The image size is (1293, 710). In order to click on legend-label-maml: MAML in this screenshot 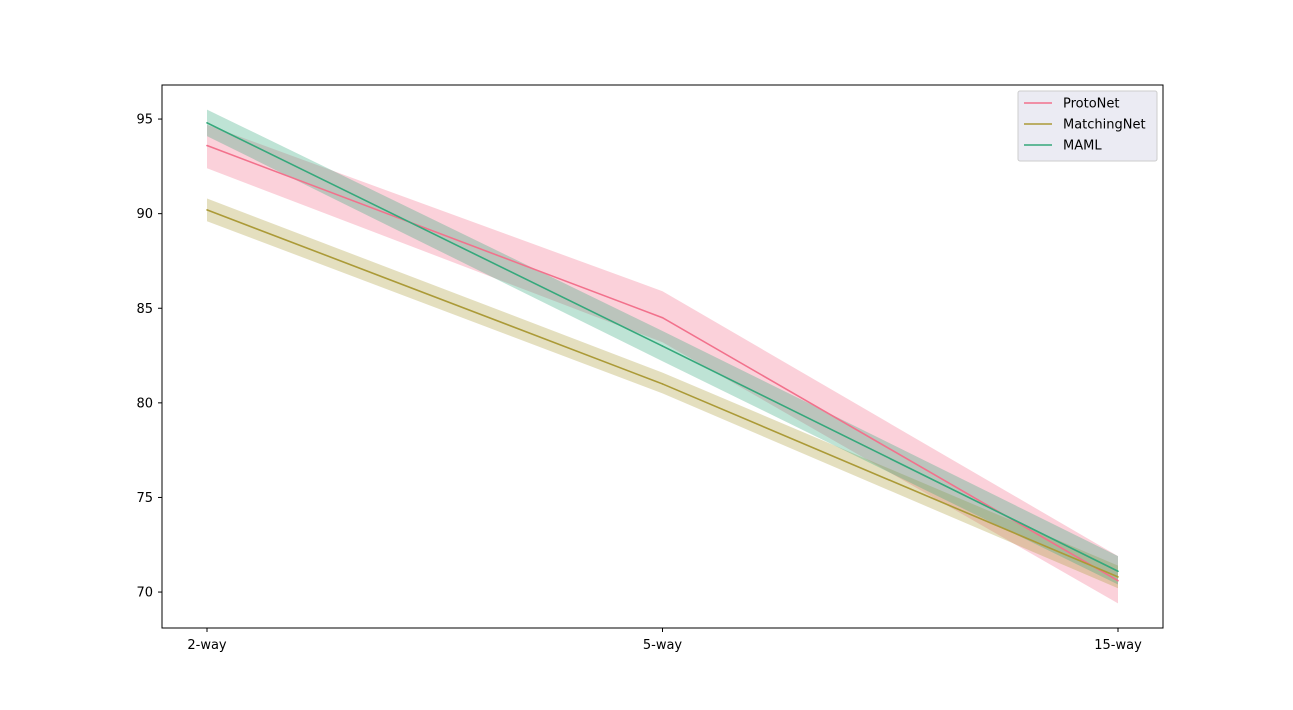, I will do `click(1082, 146)`.